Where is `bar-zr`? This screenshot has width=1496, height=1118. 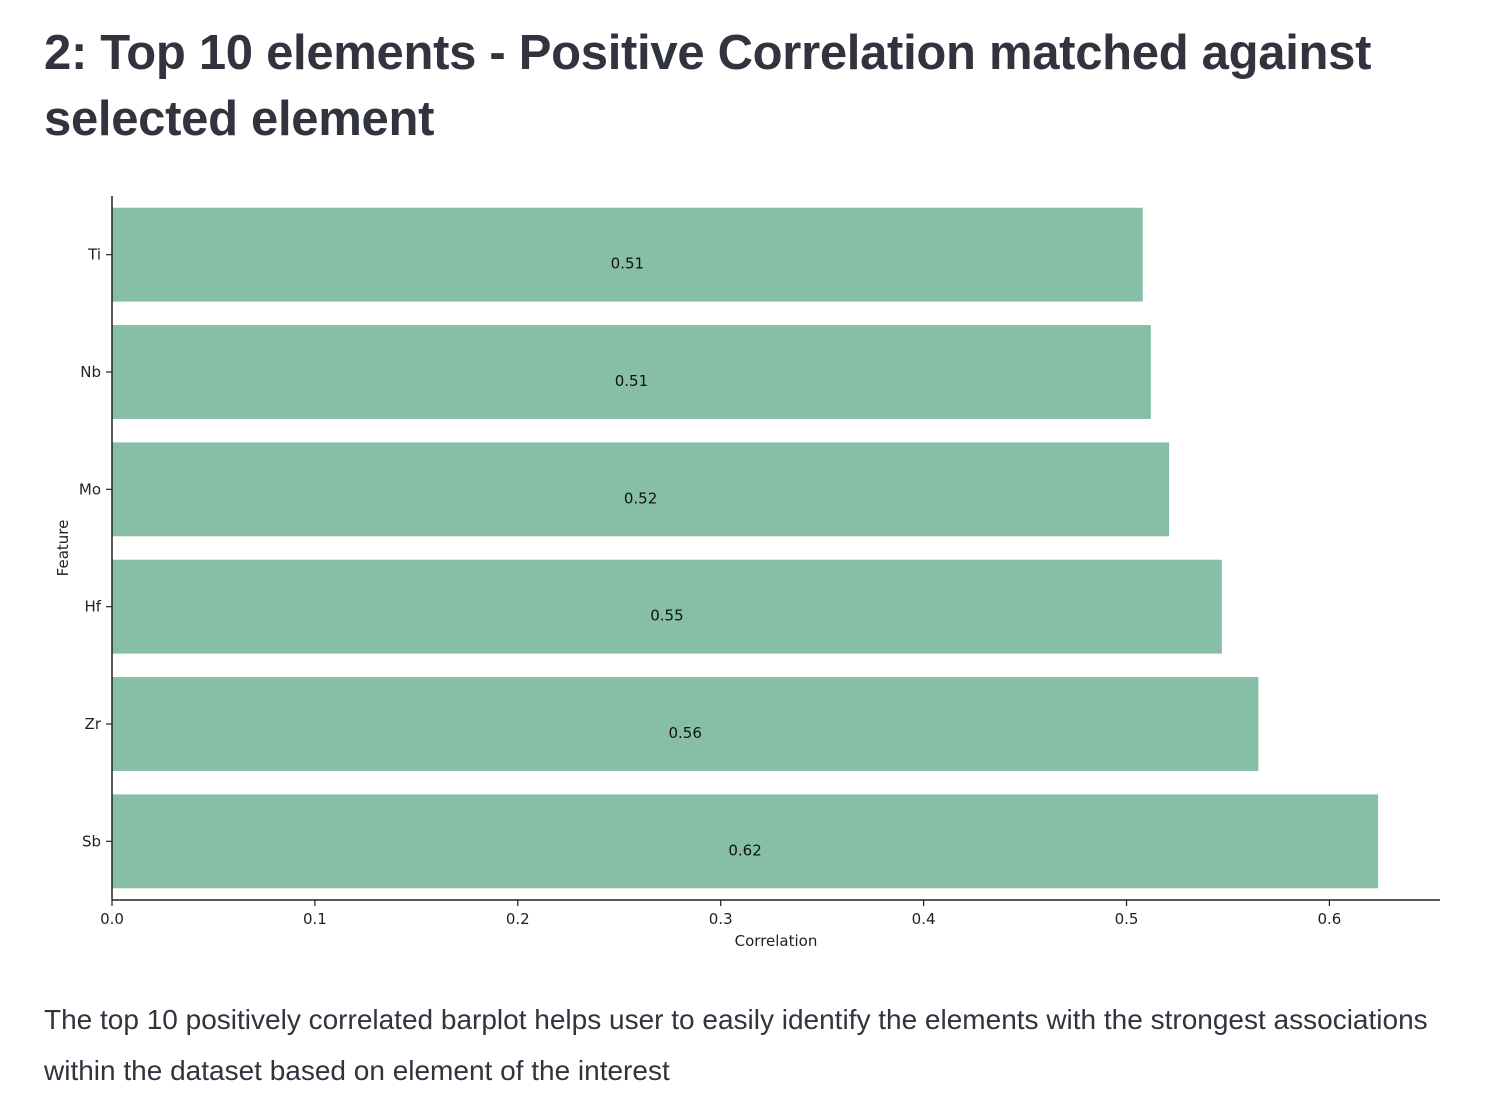 bar-zr is located at coordinates (685, 724).